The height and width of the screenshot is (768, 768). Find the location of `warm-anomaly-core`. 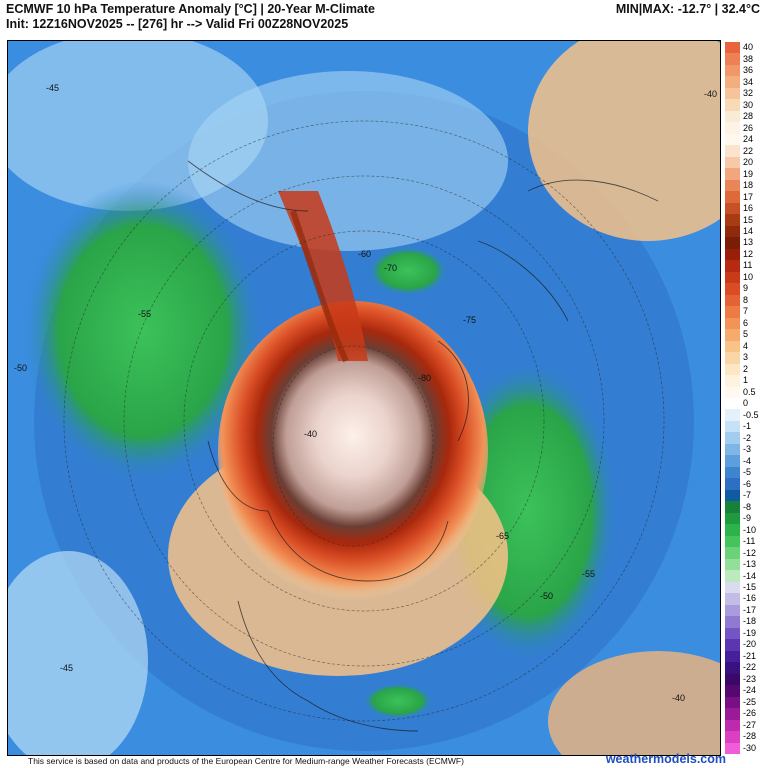

warm-anomaly-core is located at coordinates (353, 451).